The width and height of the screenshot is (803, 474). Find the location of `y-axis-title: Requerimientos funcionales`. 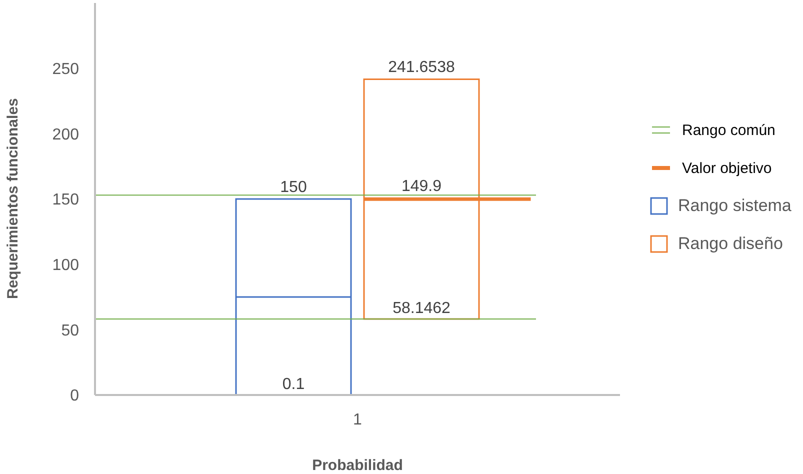

y-axis-title: Requerimientos funcionales is located at coordinates (13, 198).